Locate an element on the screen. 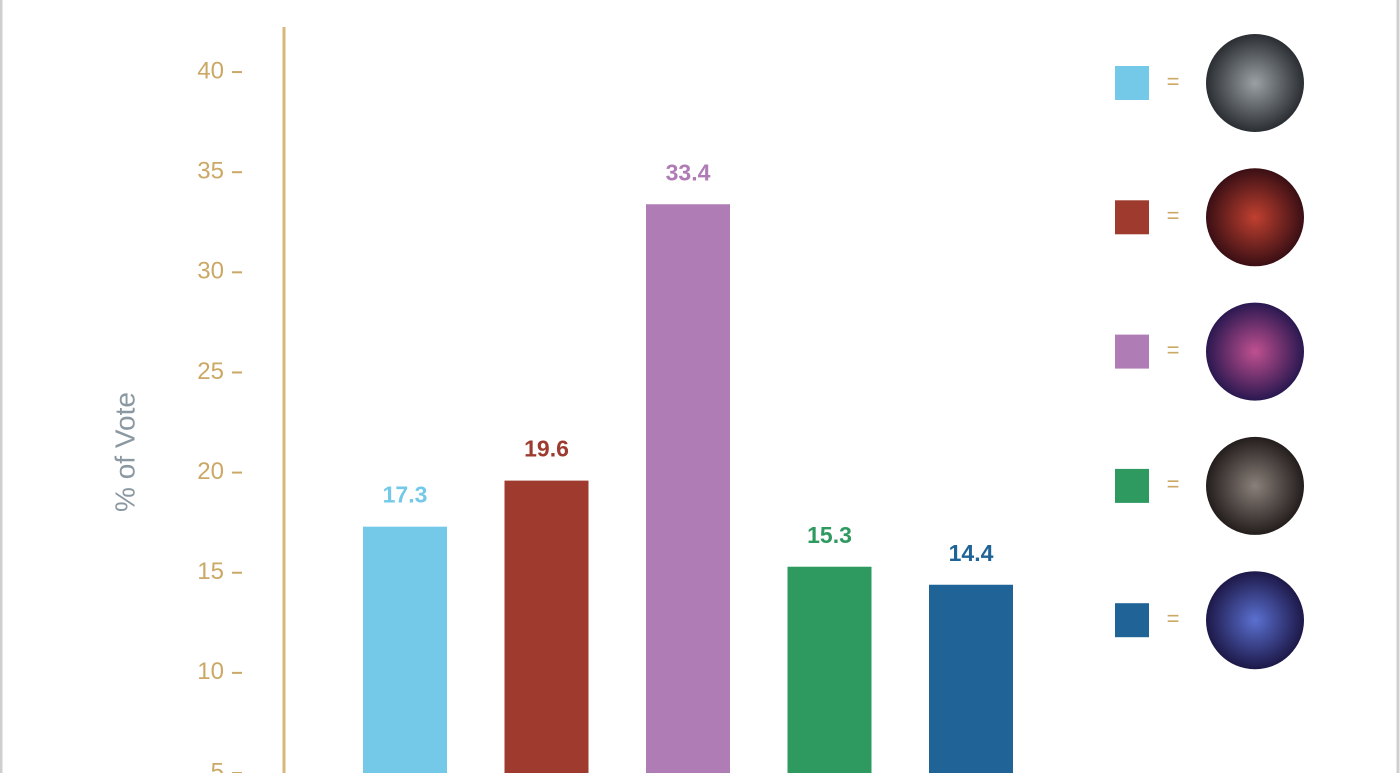 This screenshot has width=1400, height=778. value-label: 17.3 is located at coordinates (405, 495).